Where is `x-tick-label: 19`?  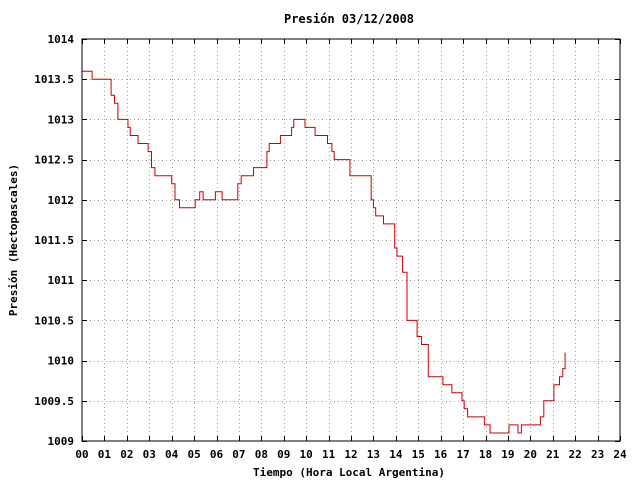 x-tick-label: 19 is located at coordinates (507, 454).